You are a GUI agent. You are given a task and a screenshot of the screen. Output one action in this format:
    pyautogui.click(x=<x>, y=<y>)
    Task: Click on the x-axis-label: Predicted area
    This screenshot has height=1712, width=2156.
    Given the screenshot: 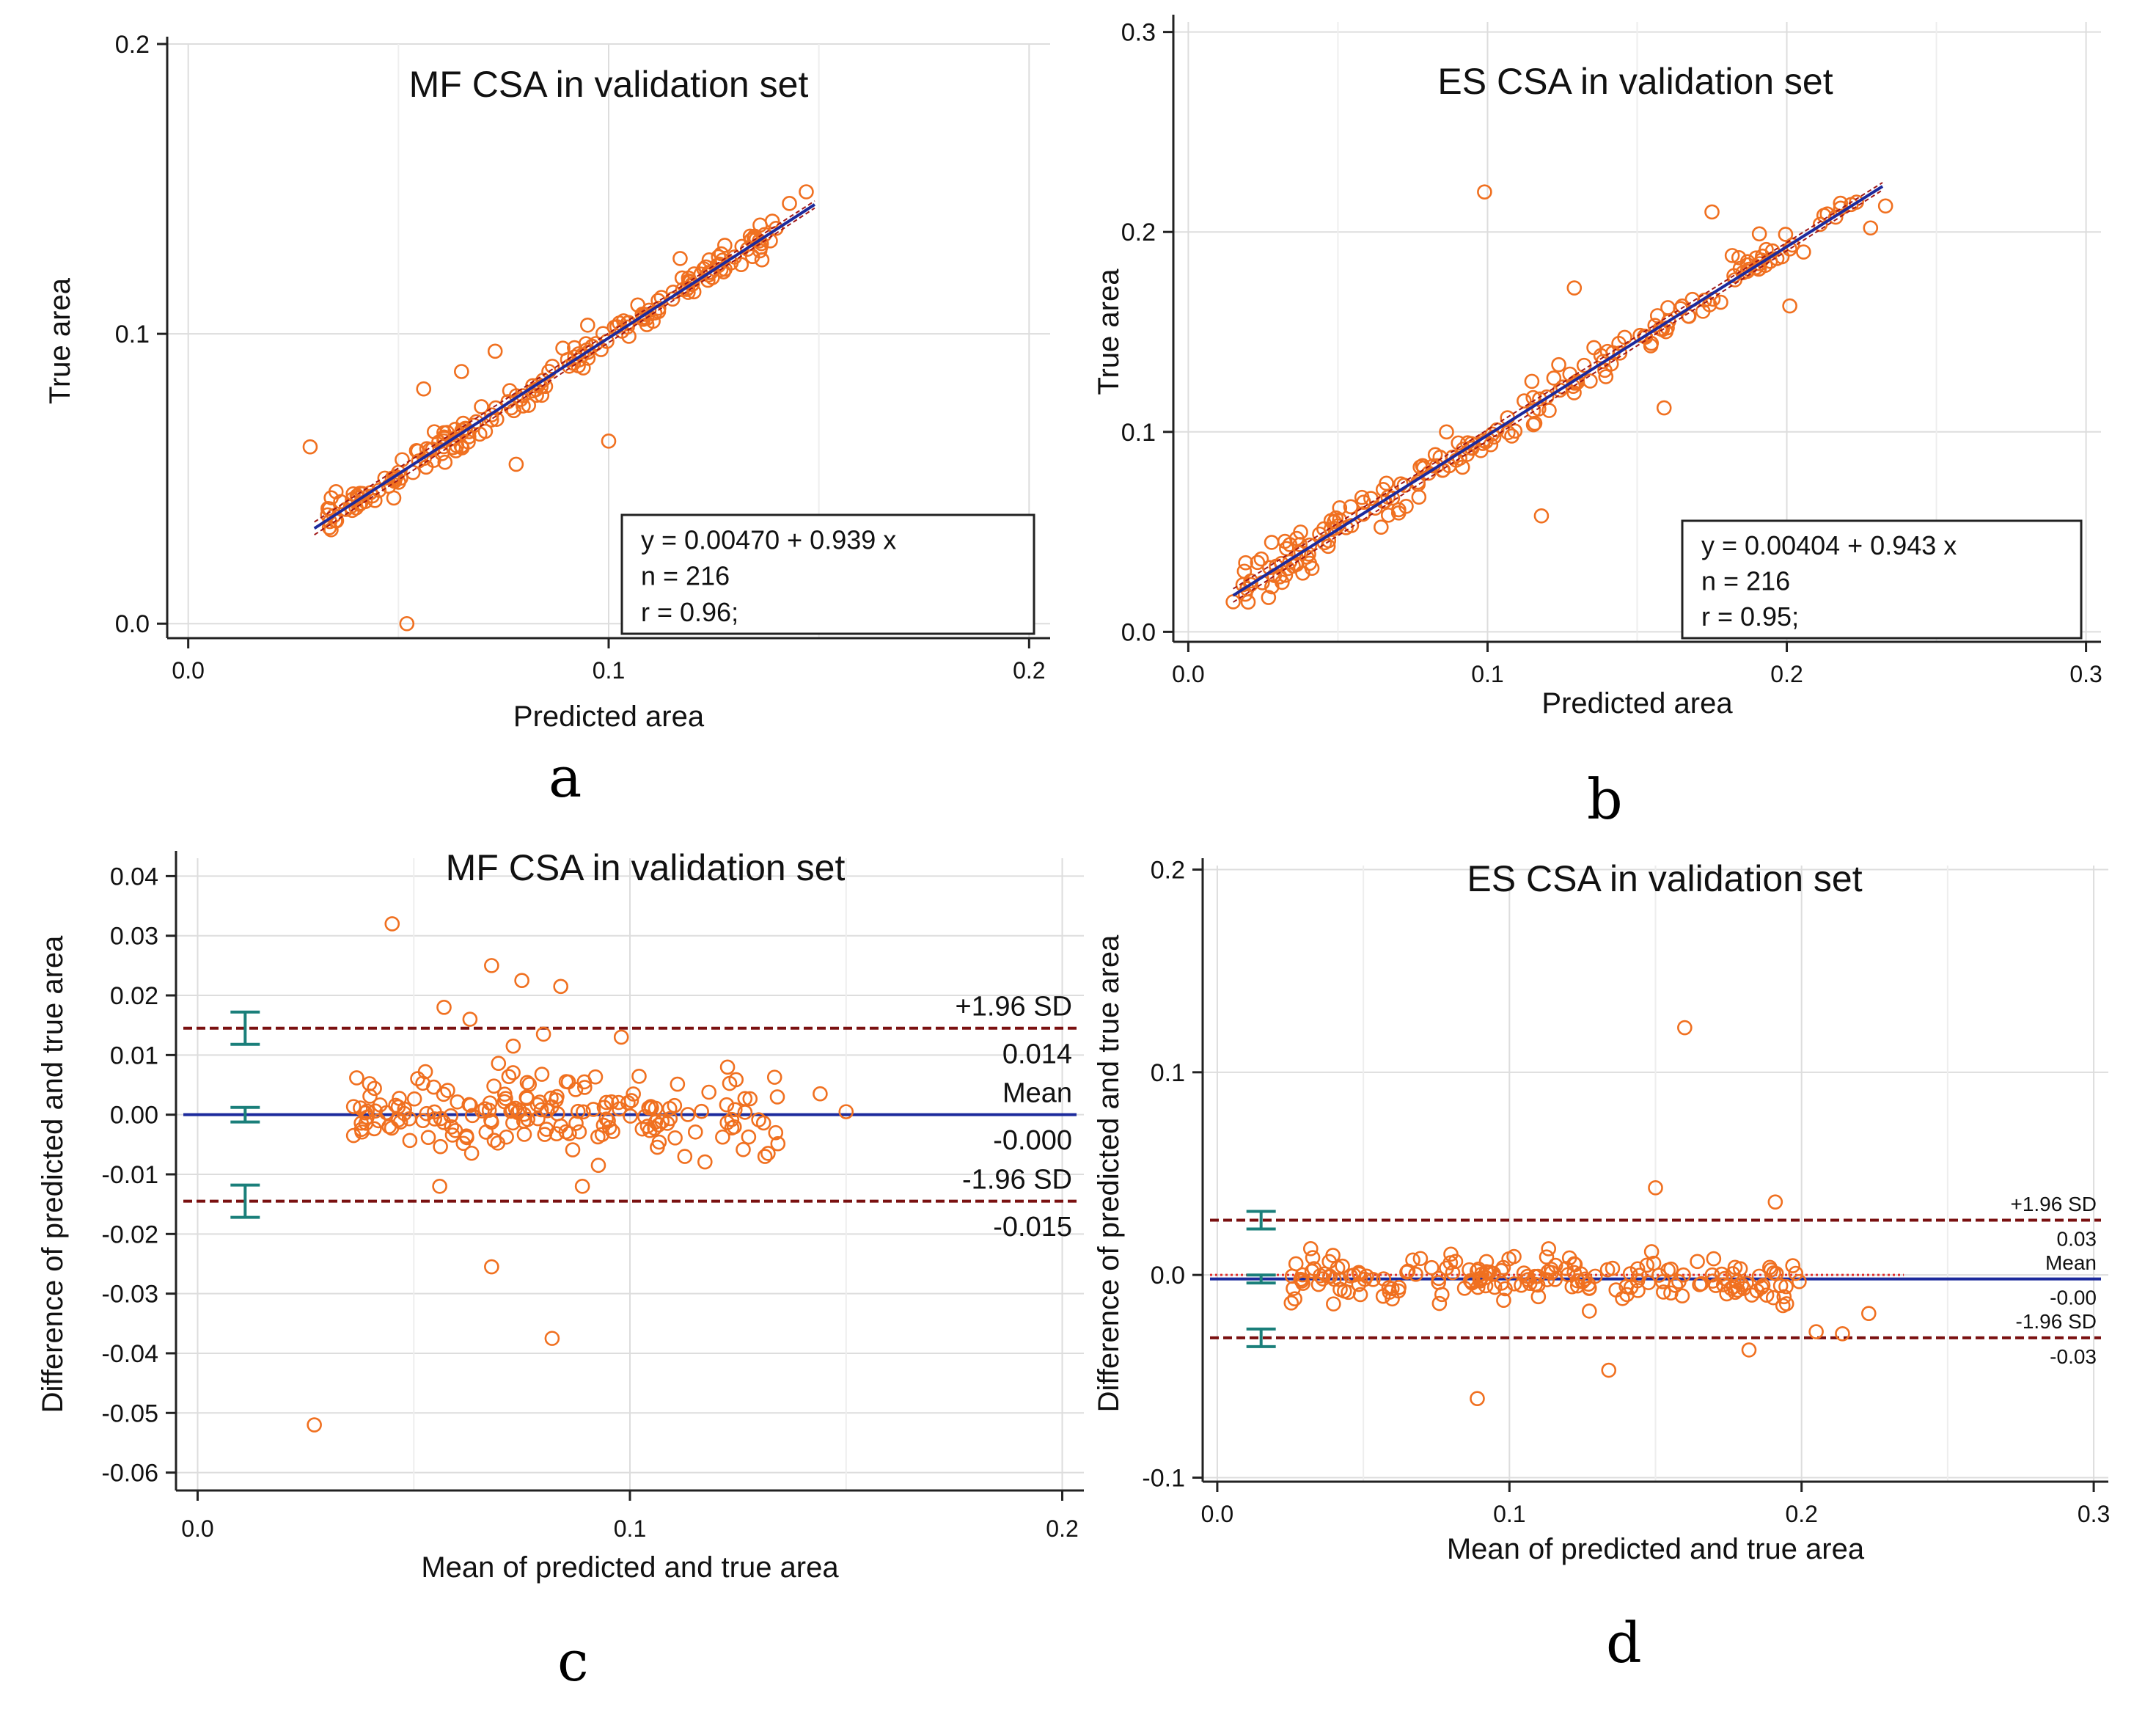 What is the action you would take?
    pyautogui.click(x=609, y=716)
    